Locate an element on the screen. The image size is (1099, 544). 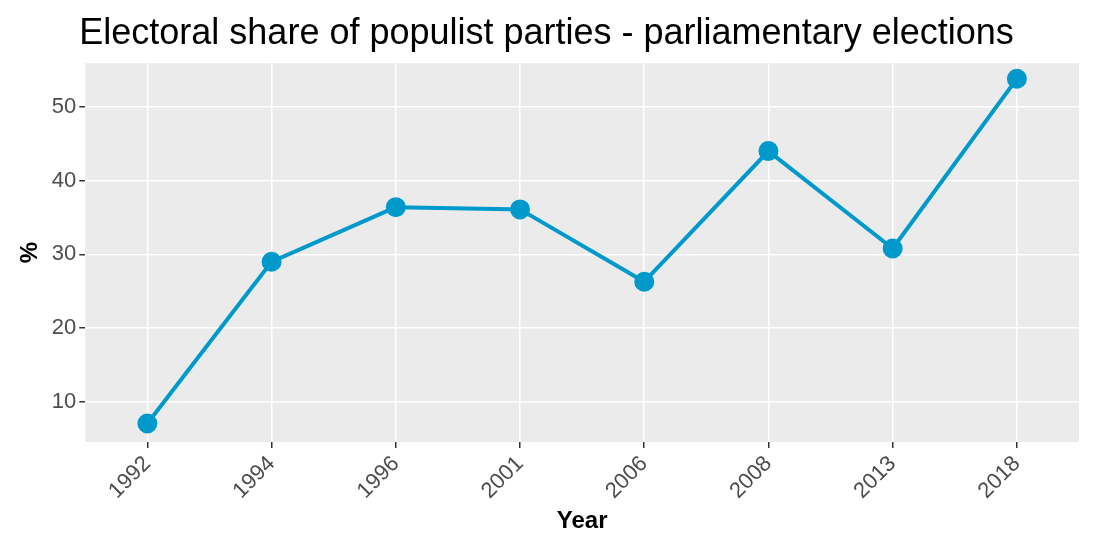
y-tick-label: 50 is located at coordinates (64, 105).